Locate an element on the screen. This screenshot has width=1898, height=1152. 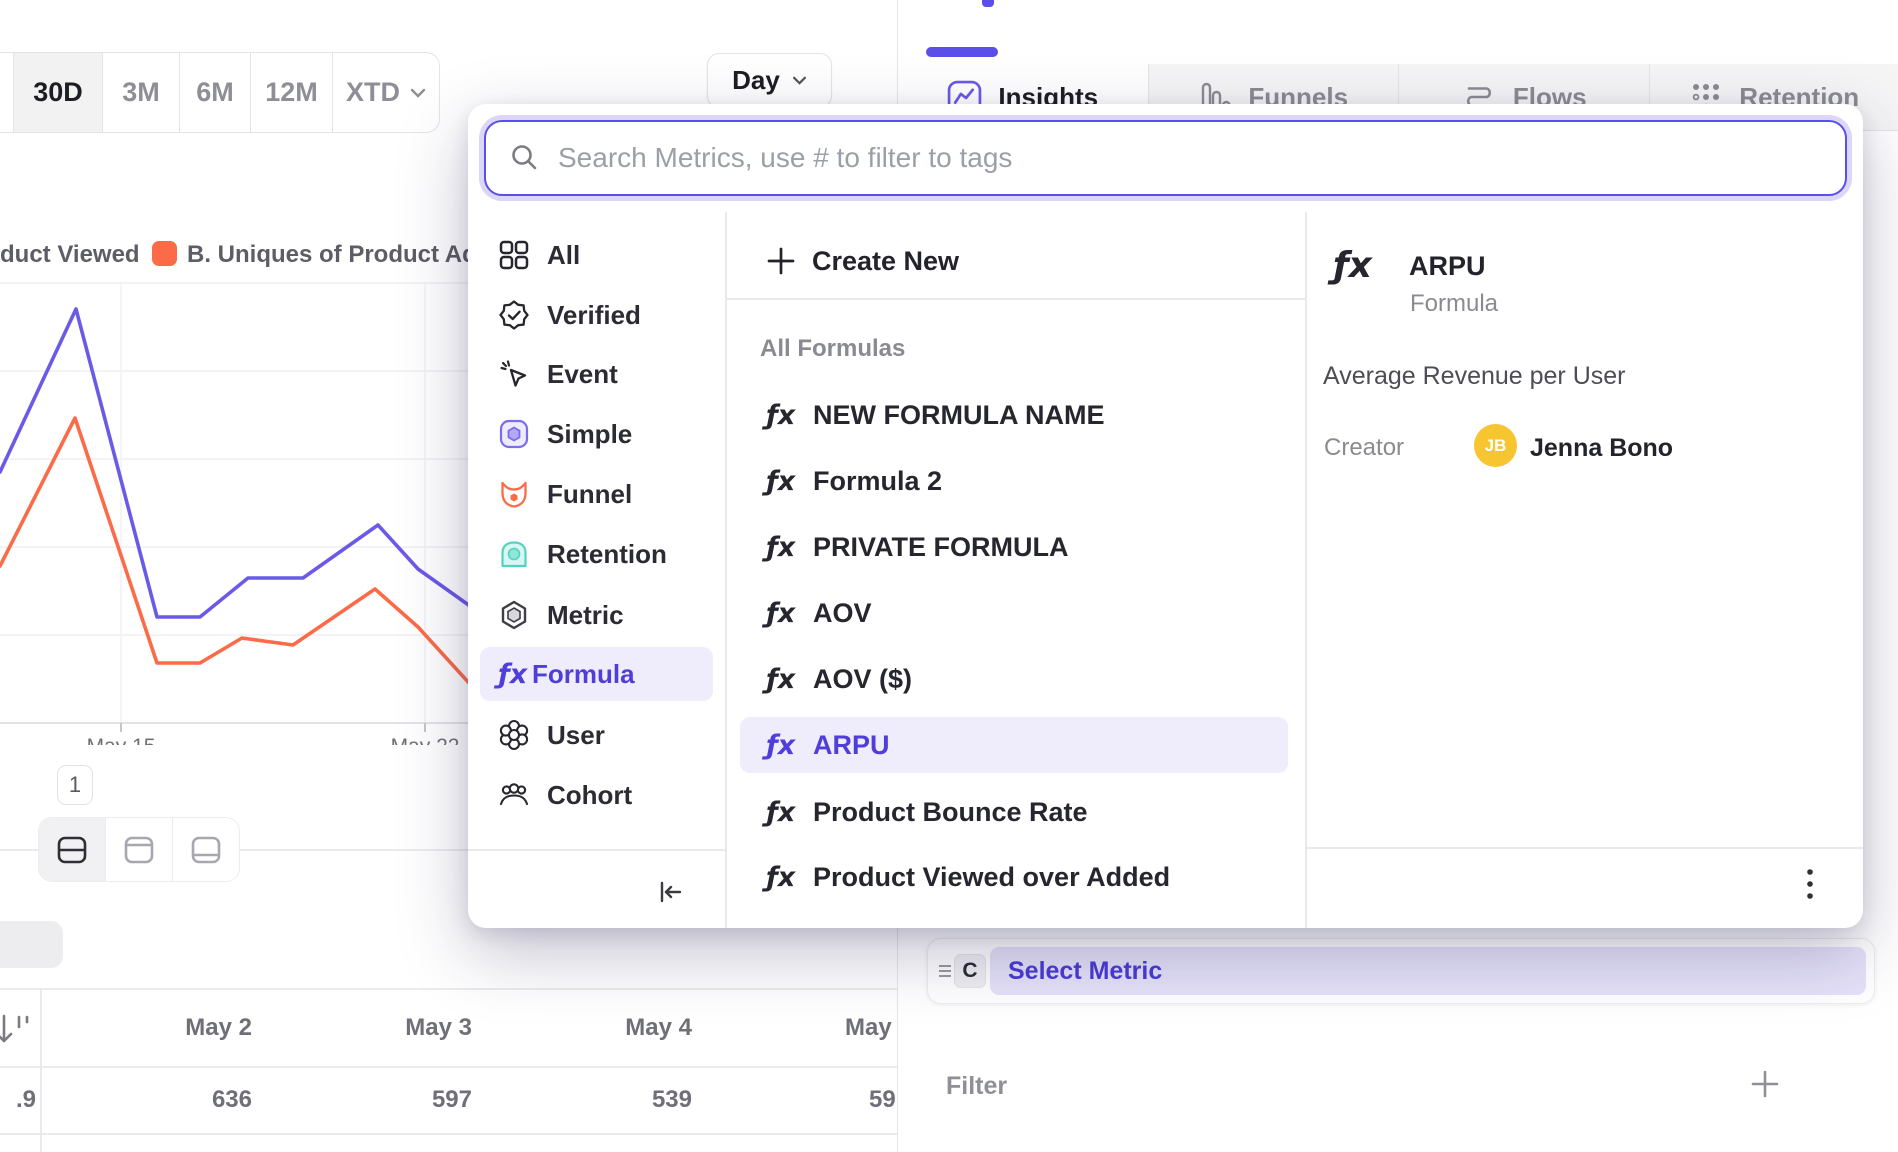
layout-split-icon is located at coordinates (72, 849).